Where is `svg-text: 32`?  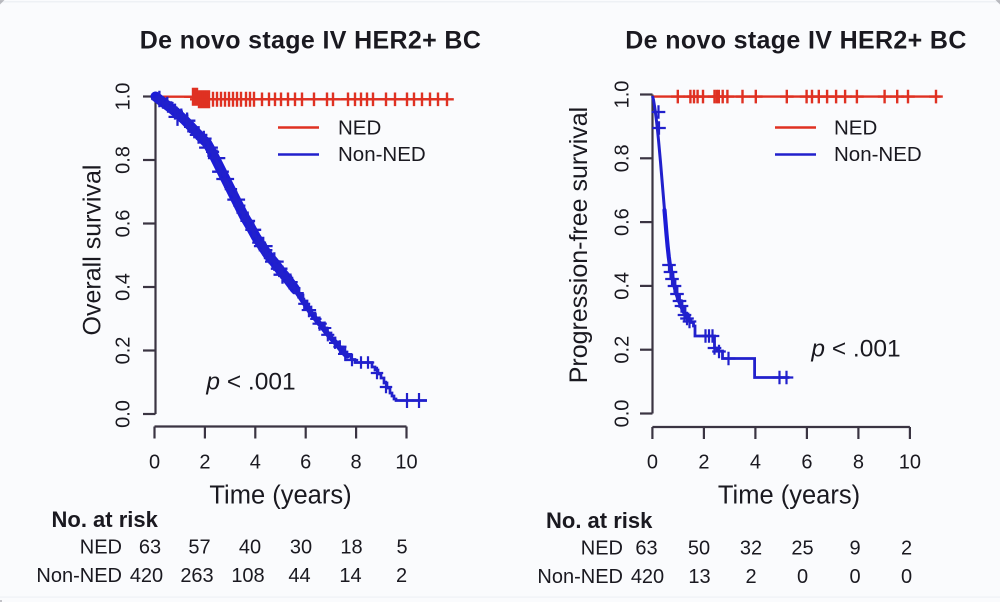
svg-text: 32 is located at coordinates (751, 549).